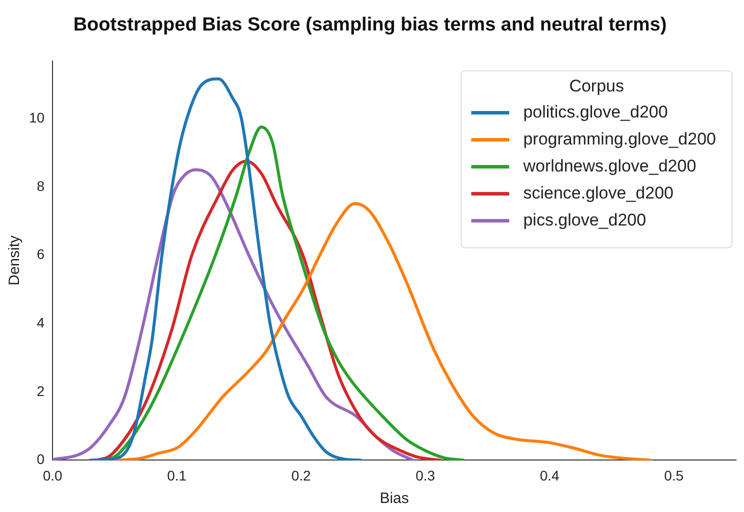  What do you see at coordinates (619, 138) in the screenshot?
I see `legend-label: programming.glove_d200` at bounding box center [619, 138].